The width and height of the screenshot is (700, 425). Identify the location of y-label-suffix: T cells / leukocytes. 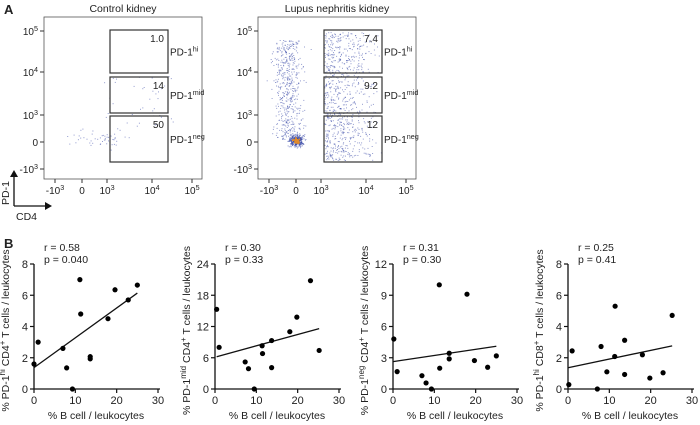
(365, 291).